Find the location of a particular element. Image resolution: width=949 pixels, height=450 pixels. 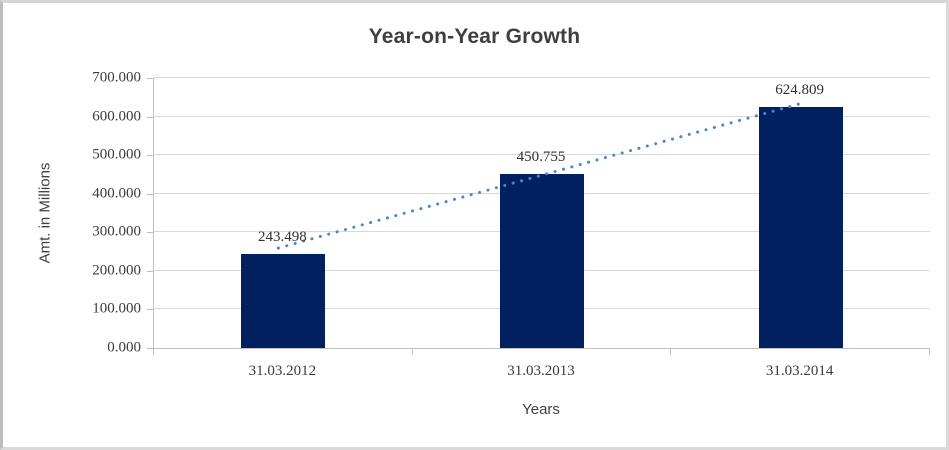

y-tick-label: 500.000 is located at coordinates (116, 154).